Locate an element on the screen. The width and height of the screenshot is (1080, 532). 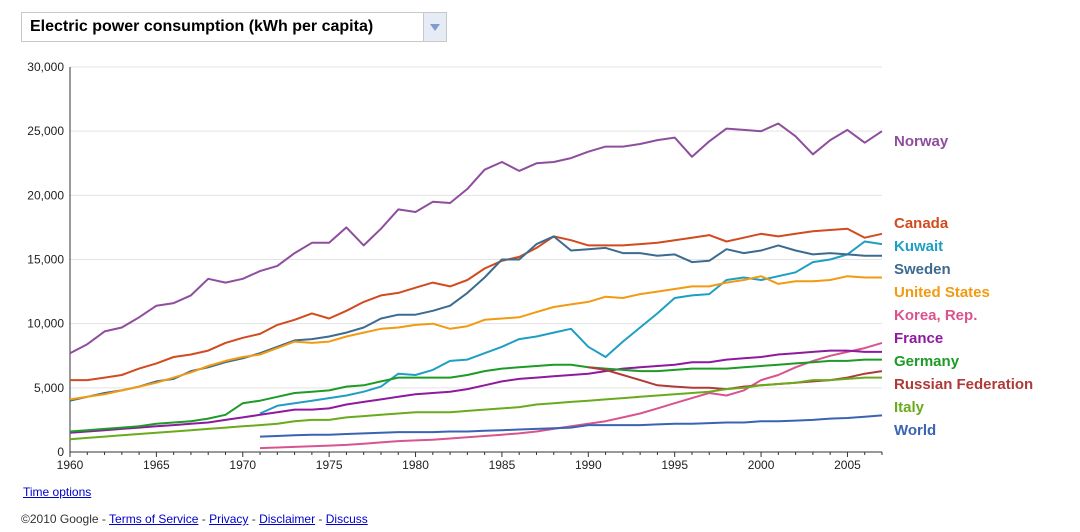
x-tick-label: 2000 is located at coordinates (761, 465).